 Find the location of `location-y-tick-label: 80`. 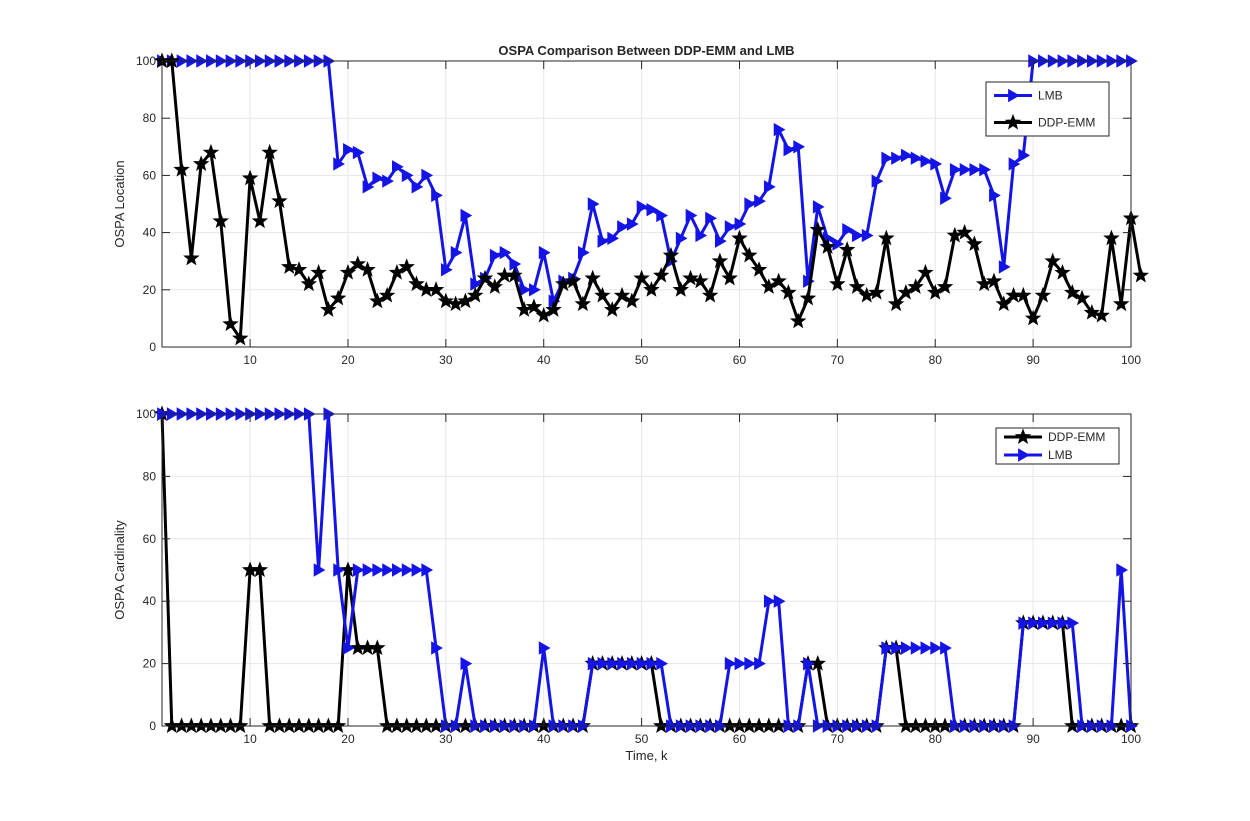

location-y-tick-label: 80 is located at coordinates (150, 118).